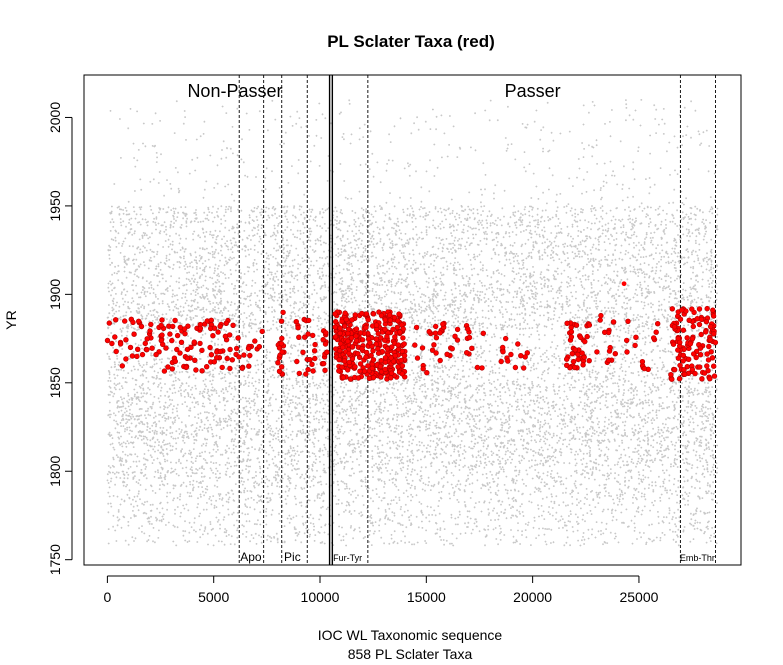 This screenshot has height=665, width=783. What do you see at coordinates (55, 294) in the screenshot?
I see `y-tick-label: 1900` at bounding box center [55, 294].